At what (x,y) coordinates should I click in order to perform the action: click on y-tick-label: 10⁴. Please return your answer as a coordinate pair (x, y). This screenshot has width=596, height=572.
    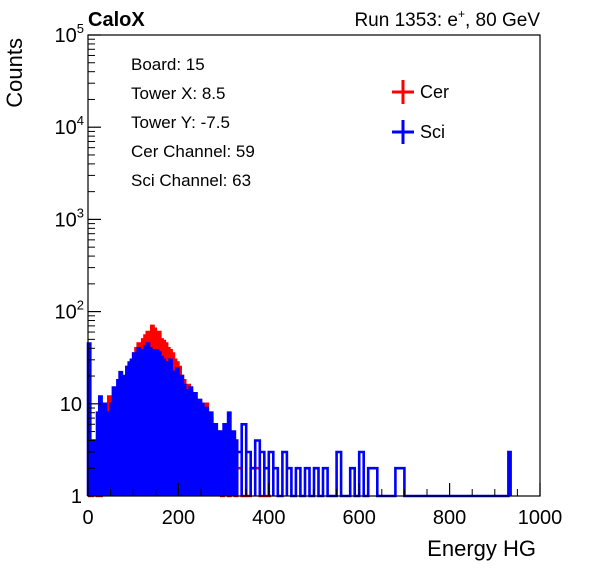
    Looking at the image, I should click on (69, 126).